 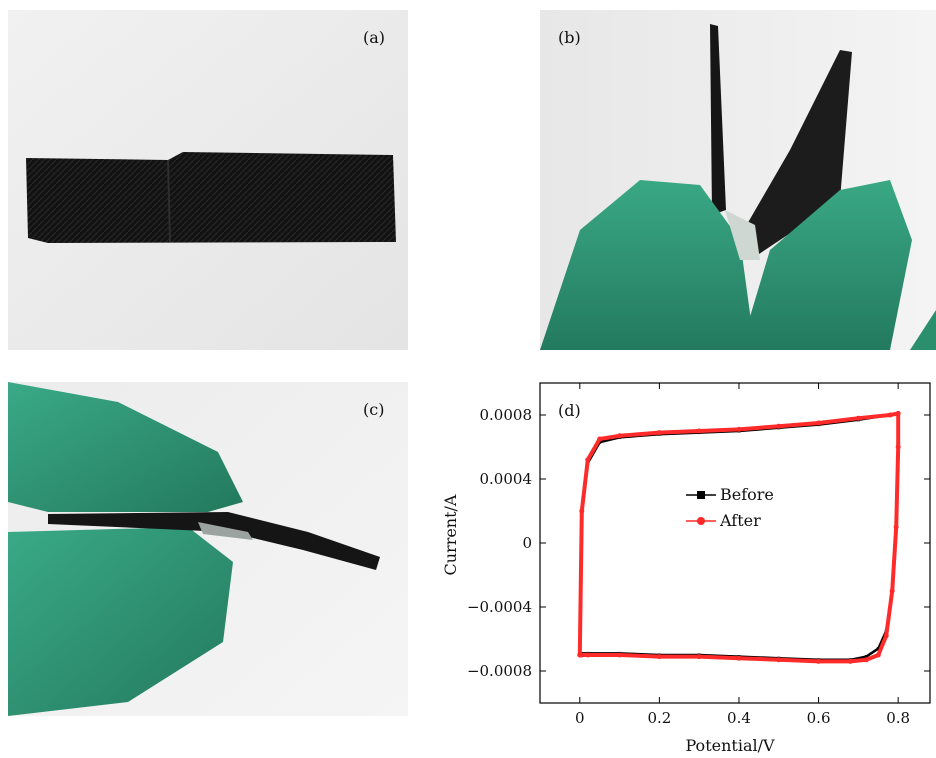 What do you see at coordinates (898, 718) in the screenshot?
I see `x-tick-label: 0.8` at bounding box center [898, 718].